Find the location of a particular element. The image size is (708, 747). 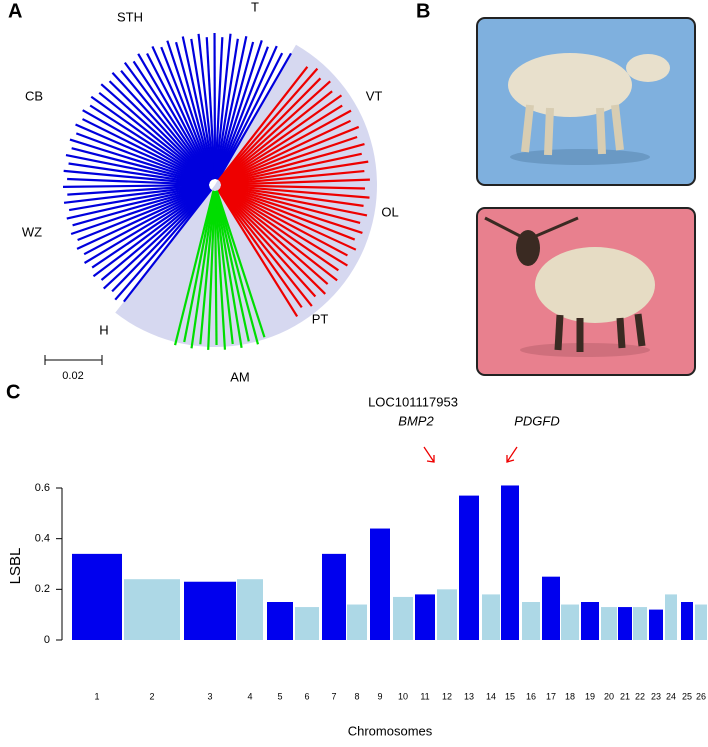

x-tick-label: 22 is located at coordinates (640, 696).